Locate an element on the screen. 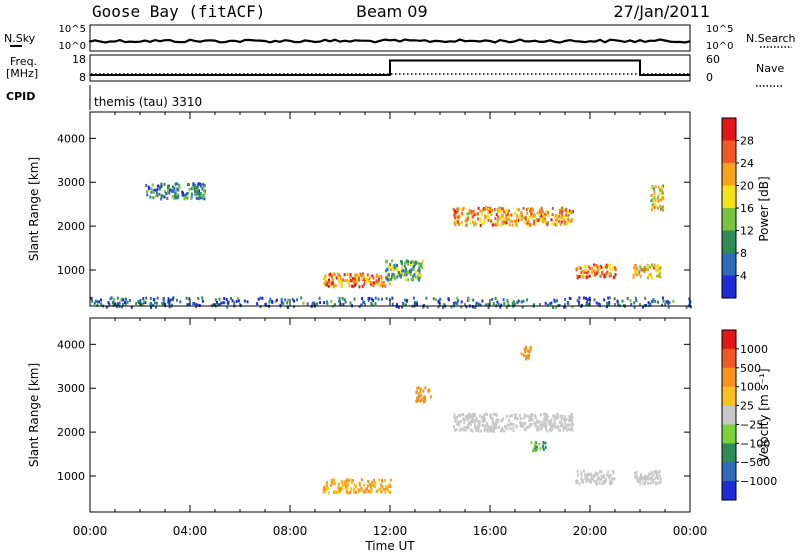 Image resolution: width=800 pixels, height=554 pixels. colorbar-segment is located at coordinates (729, 152).